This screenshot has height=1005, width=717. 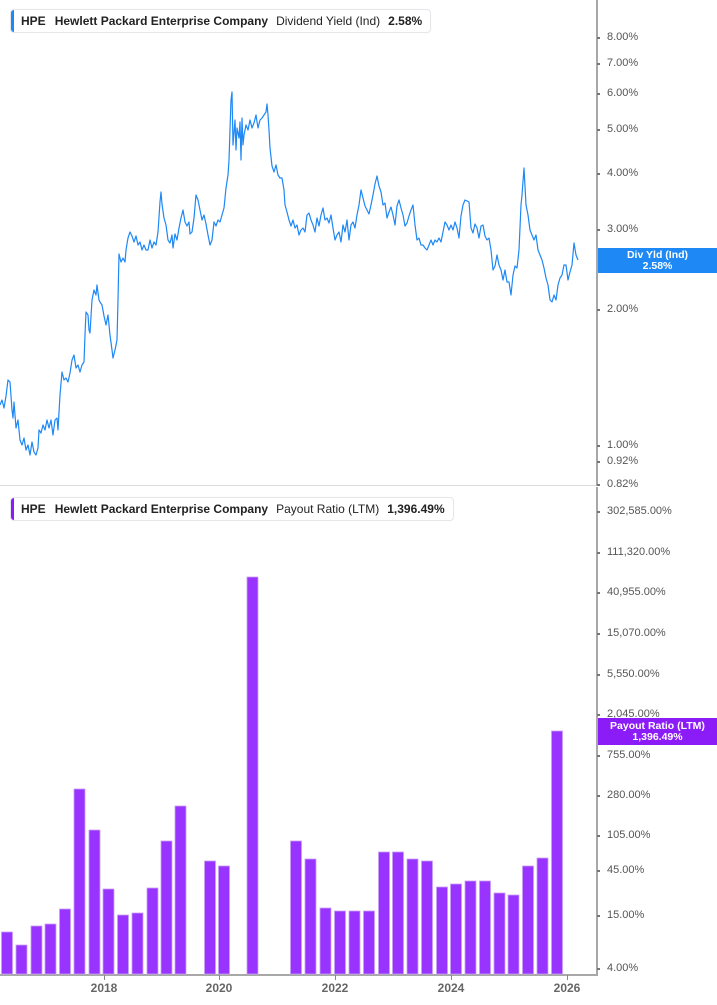 What do you see at coordinates (617, 229) in the screenshot?
I see `y-tick: 3.00%` at bounding box center [617, 229].